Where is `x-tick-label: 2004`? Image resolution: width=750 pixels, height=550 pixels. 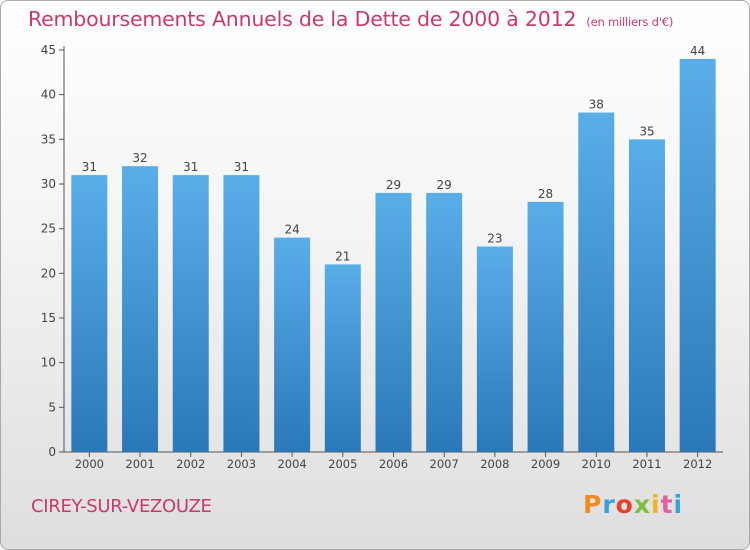
x-tick-label: 2004 is located at coordinates (291, 464).